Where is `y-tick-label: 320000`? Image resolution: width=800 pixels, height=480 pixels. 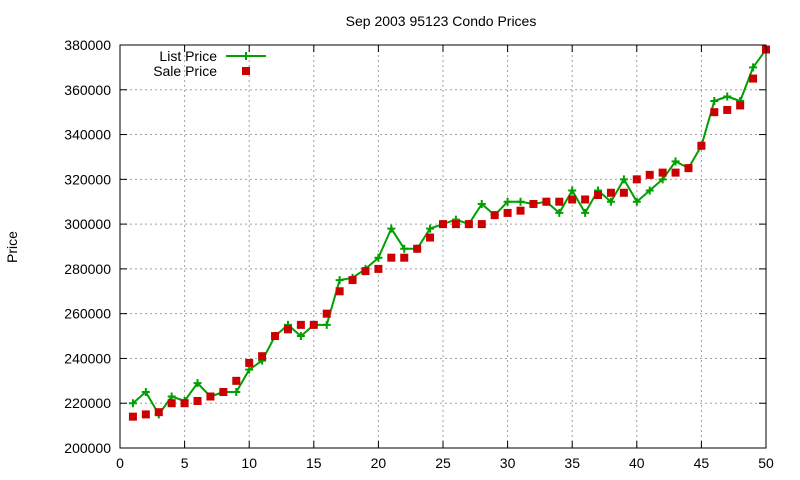
y-tick-label: 320000 is located at coordinates (87, 179).